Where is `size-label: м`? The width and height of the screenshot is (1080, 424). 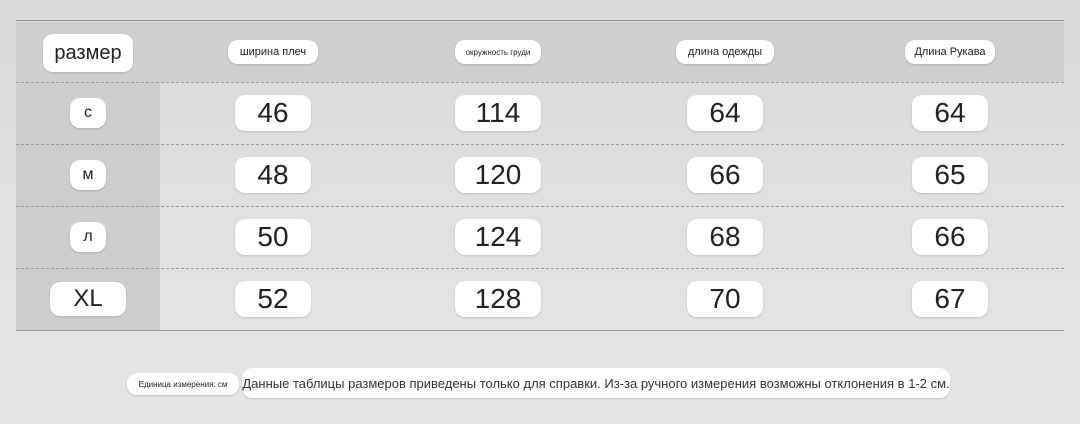
size-label: м is located at coordinates (88, 175).